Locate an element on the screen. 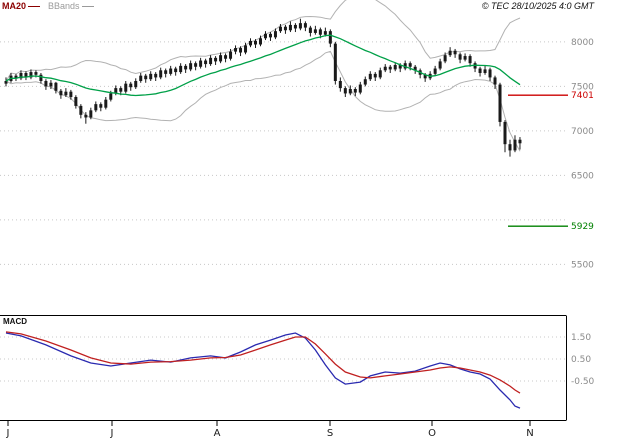 The width and height of the screenshot is (627, 440). ma20-line-sample-icon is located at coordinates (34, 7).